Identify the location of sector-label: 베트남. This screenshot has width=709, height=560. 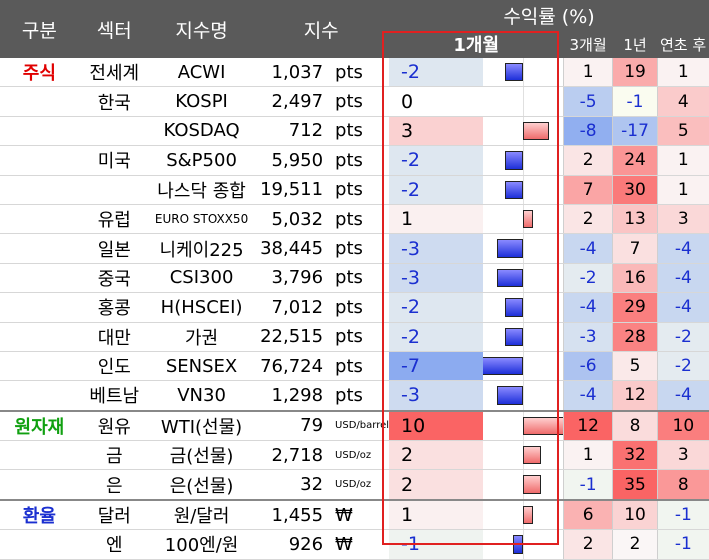
(114, 396).